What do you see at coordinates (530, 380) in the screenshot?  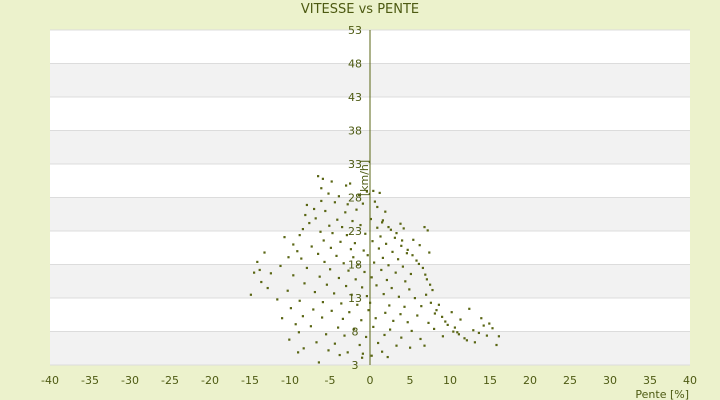 I see `x-tick-label: 20` at bounding box center [530, 380].